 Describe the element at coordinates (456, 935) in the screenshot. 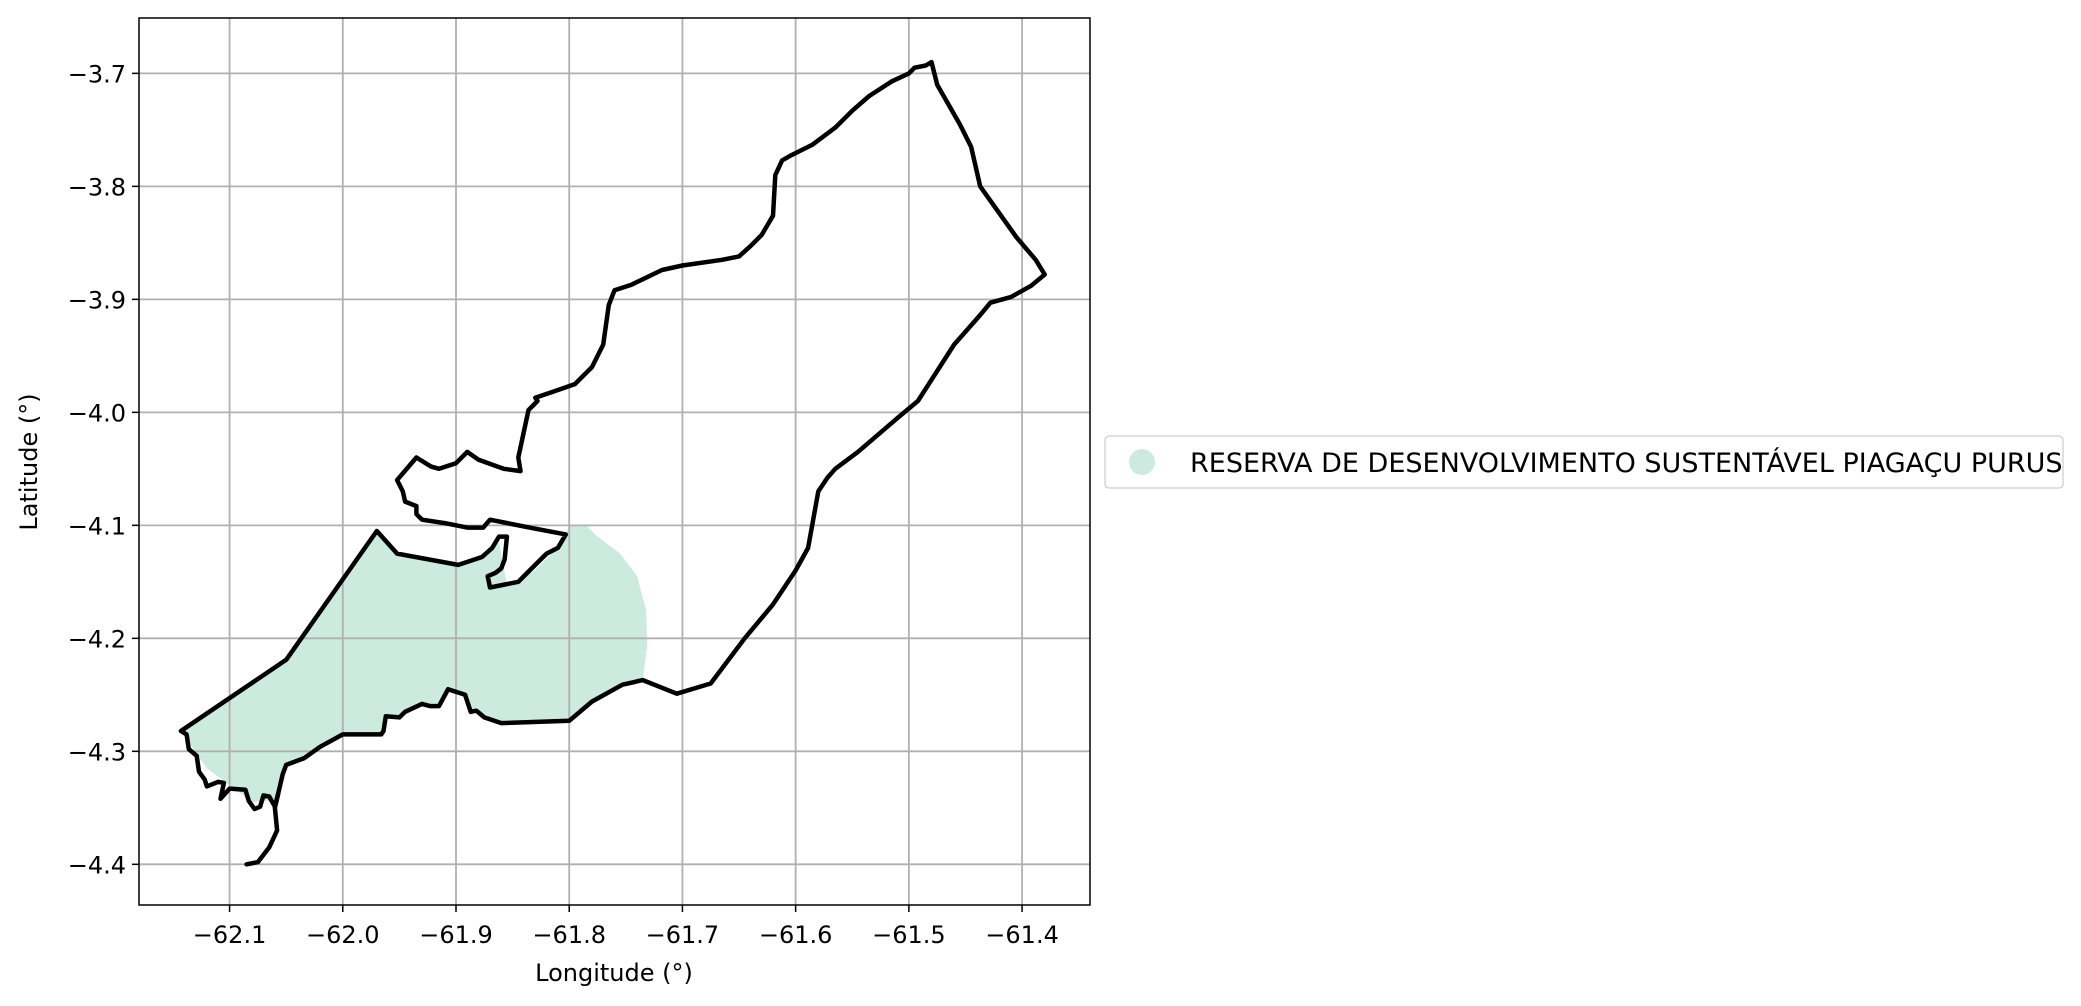

I see `x-tick-label: −61.9` at that location.